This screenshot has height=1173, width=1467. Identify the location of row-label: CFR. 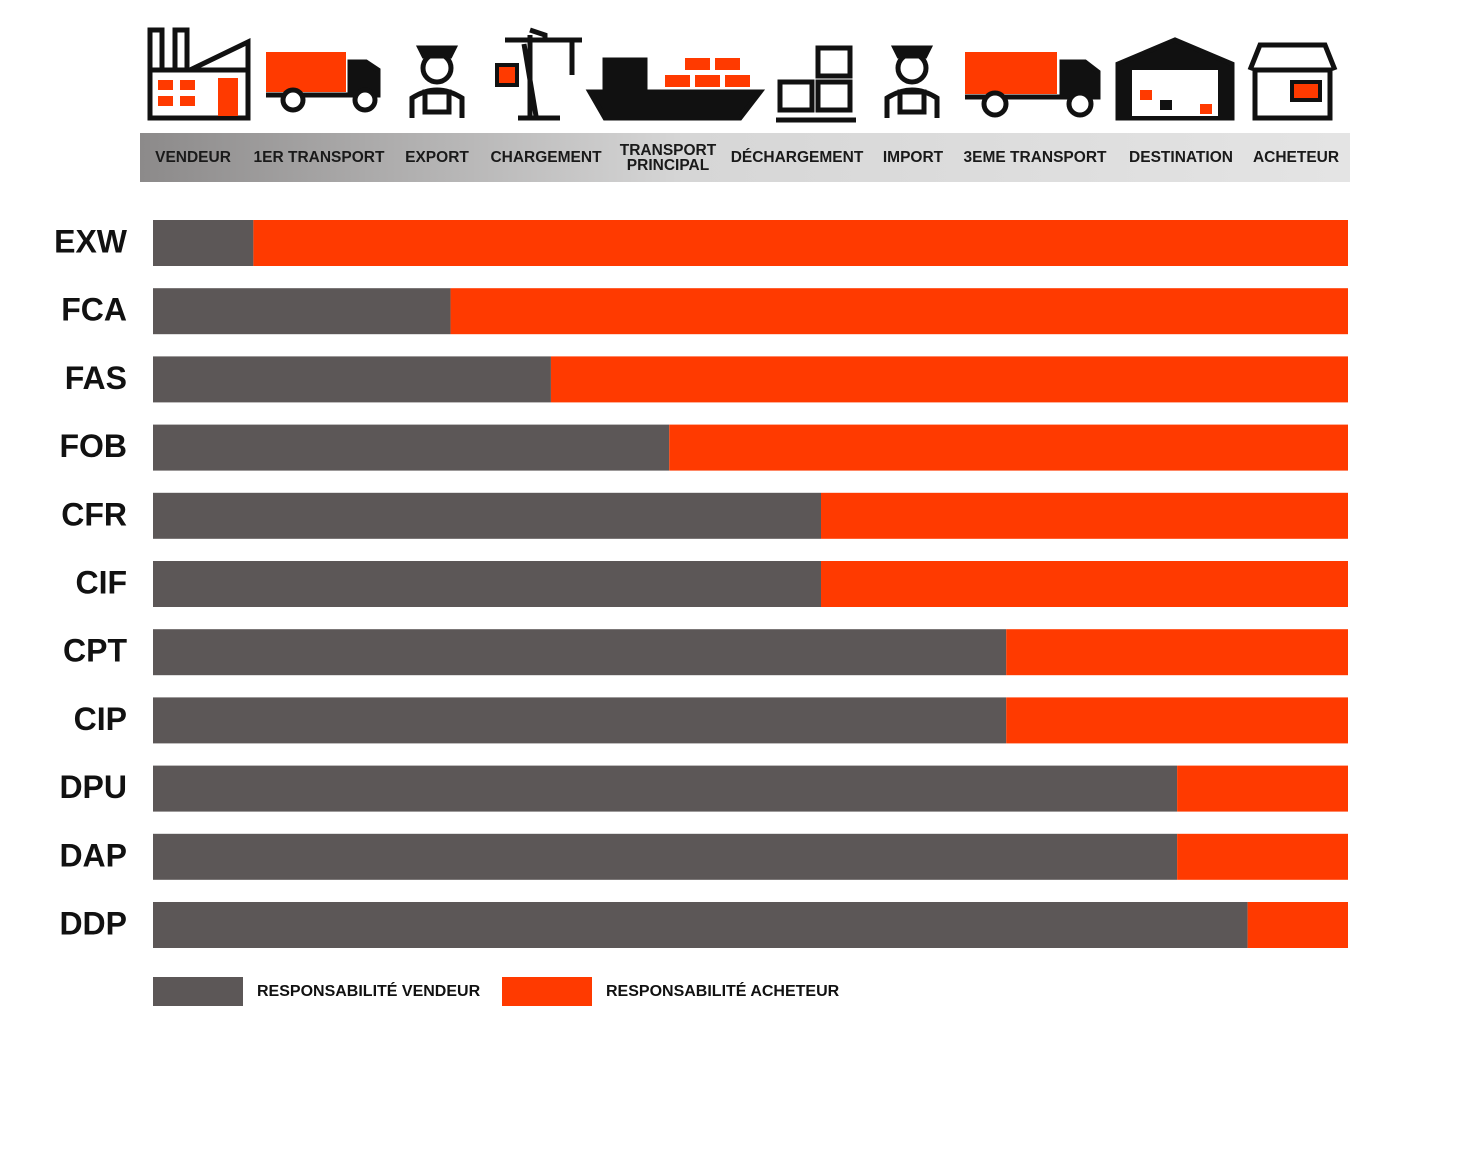
(94, 514).